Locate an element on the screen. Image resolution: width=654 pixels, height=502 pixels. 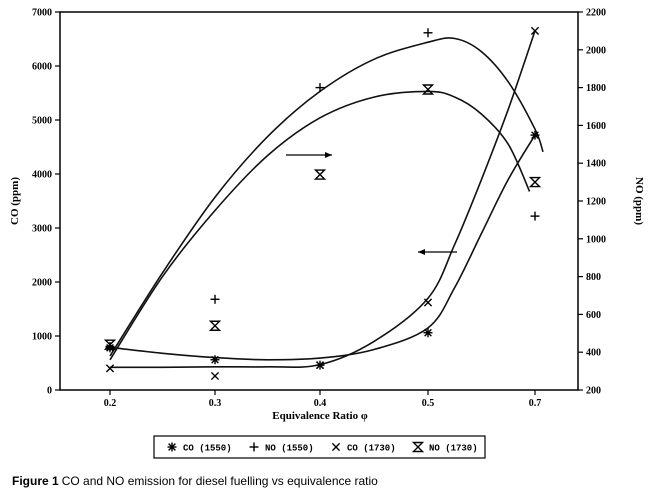
legend-label: NO (1730) is located at coordinates (453, 449).